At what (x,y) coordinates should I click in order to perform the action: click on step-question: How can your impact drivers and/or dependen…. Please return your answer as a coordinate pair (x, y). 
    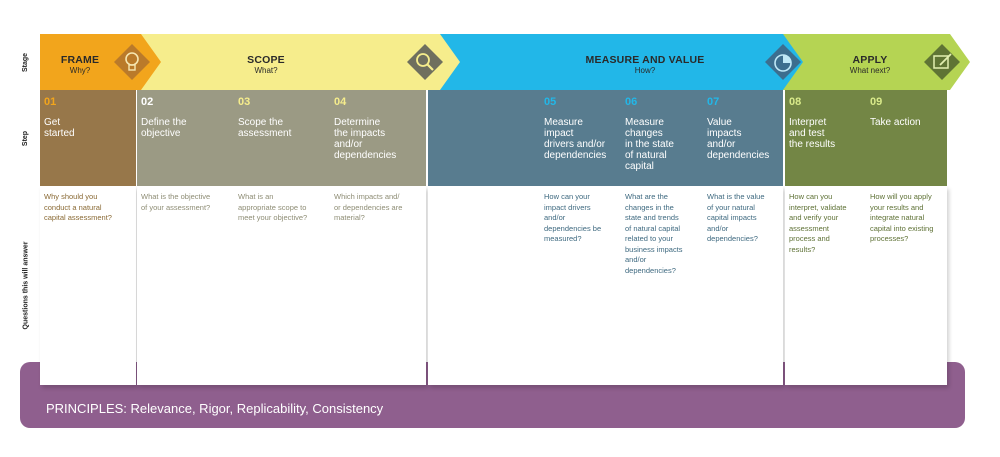
    Looking at the image, I should click on (573, 217).